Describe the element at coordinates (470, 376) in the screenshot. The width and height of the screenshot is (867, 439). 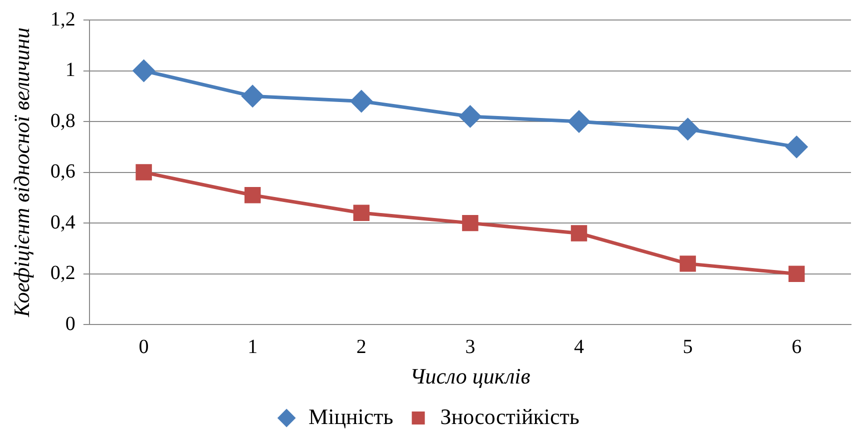
I see `x-axis-title: Число циклів` at that location.